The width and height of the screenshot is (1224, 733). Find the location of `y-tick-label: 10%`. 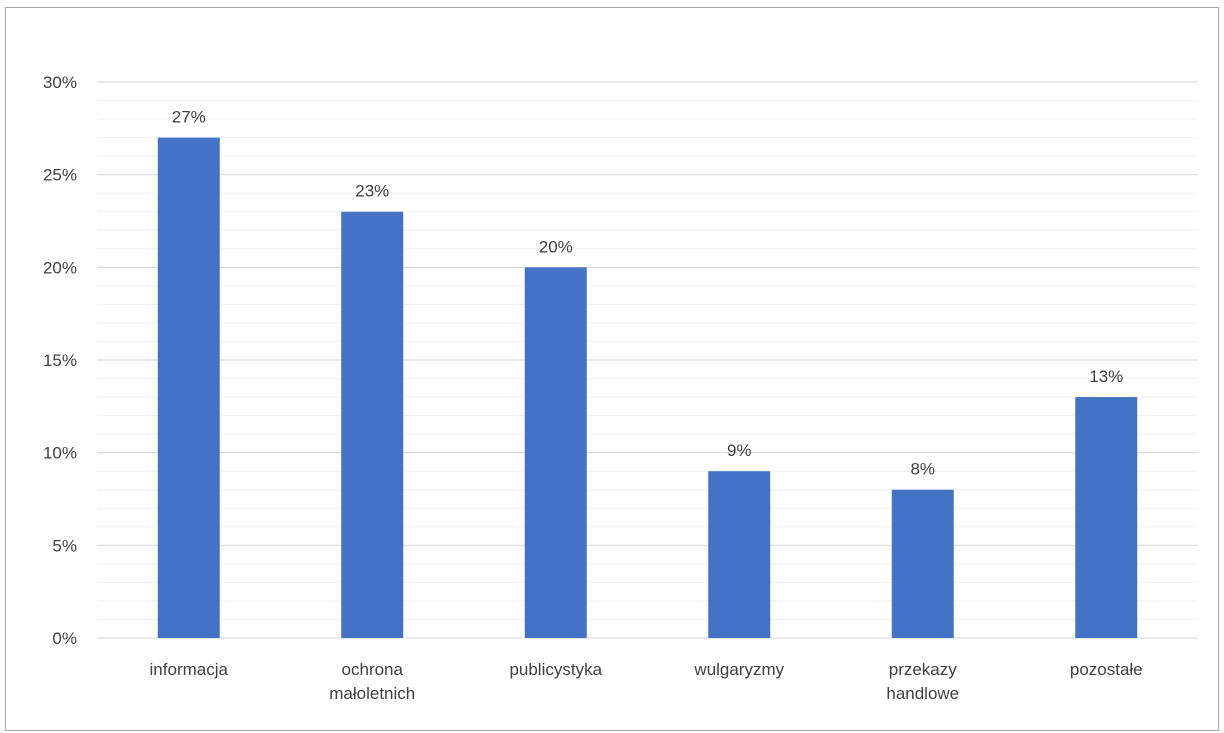

y-tick-label: 10% is located at coordinates (60, 453).